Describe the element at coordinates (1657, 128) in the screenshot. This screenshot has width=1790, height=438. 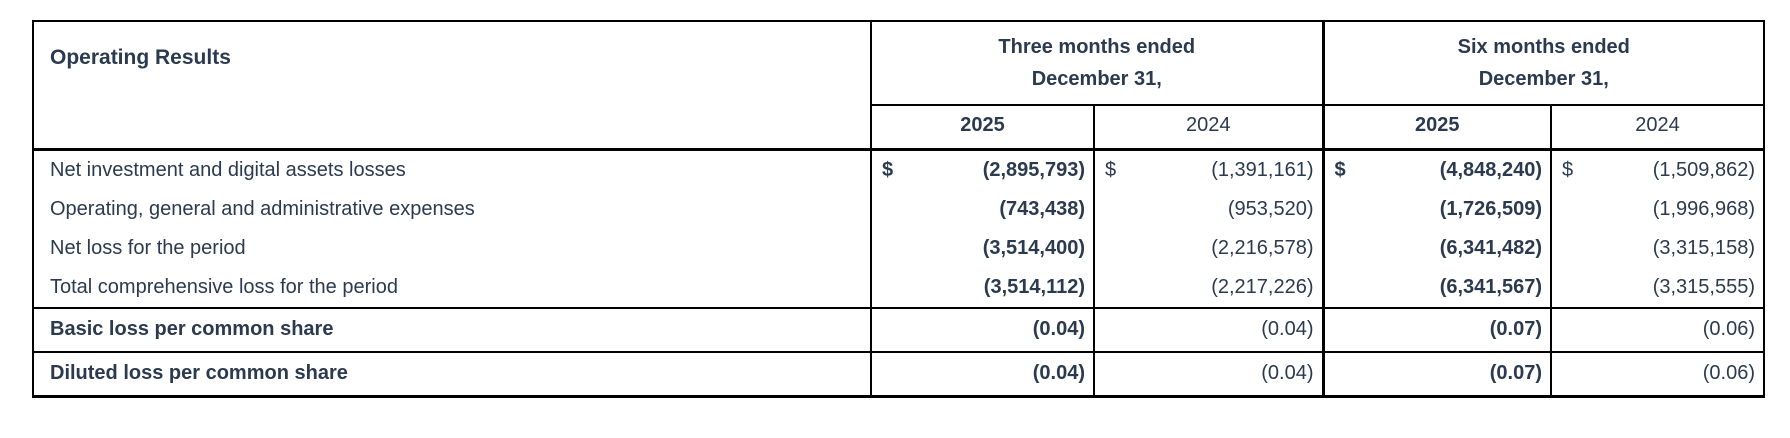
I see `year-header-six-months-2024: 2024` at that location.